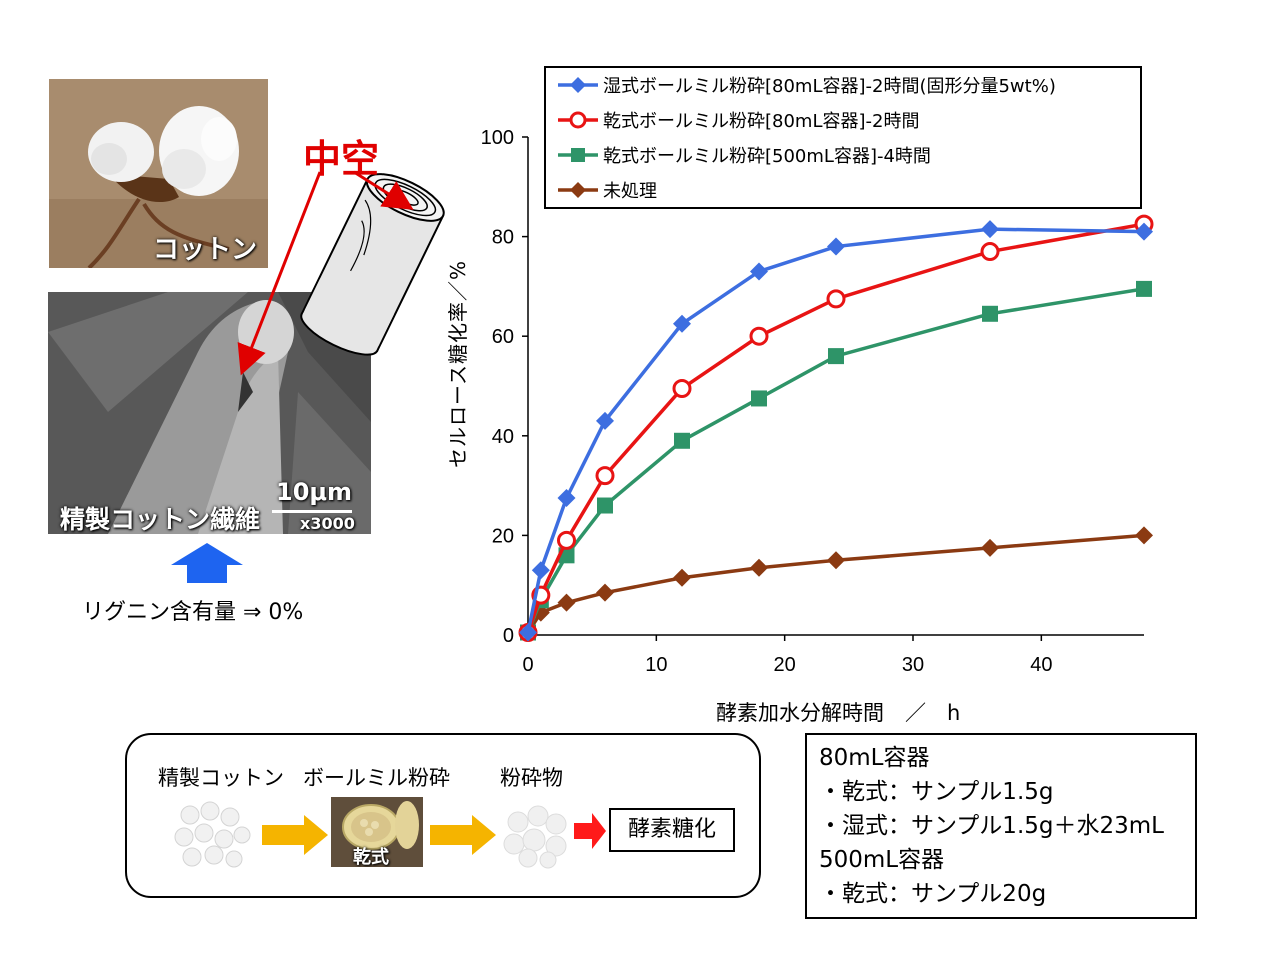 The height and width of the screenshot is (960, 1280). Describe the element at coordinates (838, 713) in the screenshot. I see `x-axis-label: 酵素加水分解時間 ／ h` at that location.